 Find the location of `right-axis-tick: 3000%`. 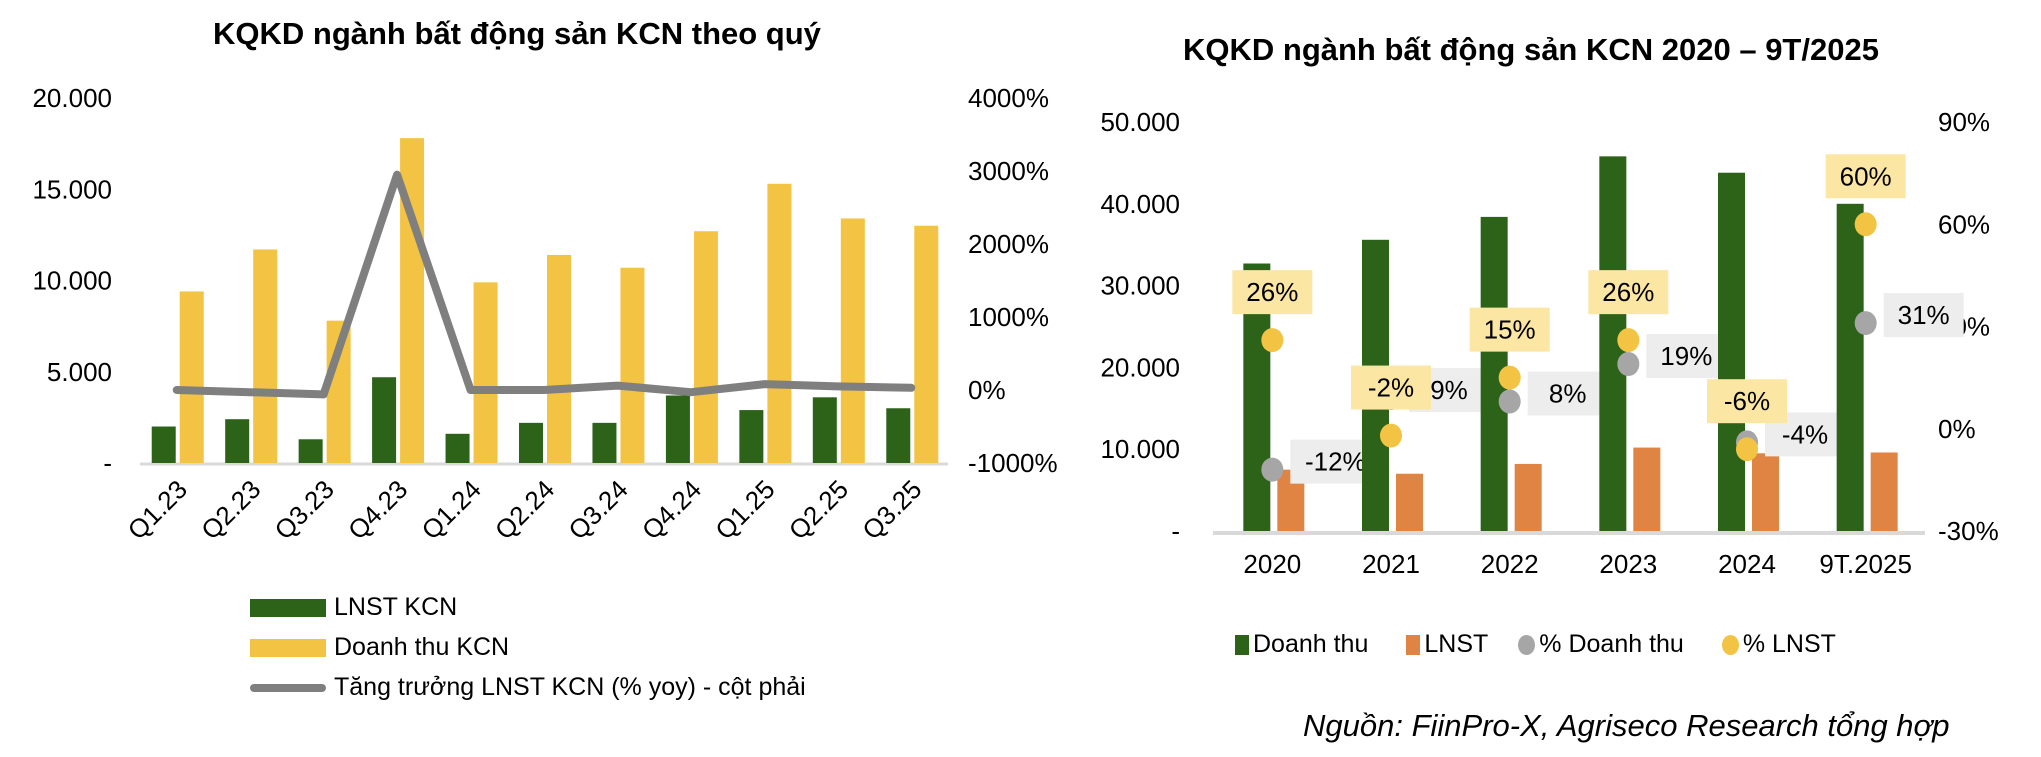

right-axis-tick: 3000% is located at coordinates (1008, 171).